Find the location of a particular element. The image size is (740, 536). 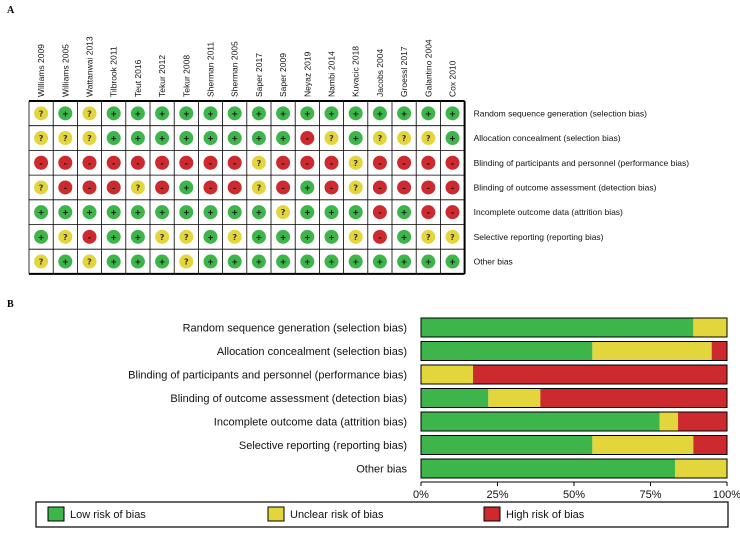

legend-box is located at coordinates (382, 514).